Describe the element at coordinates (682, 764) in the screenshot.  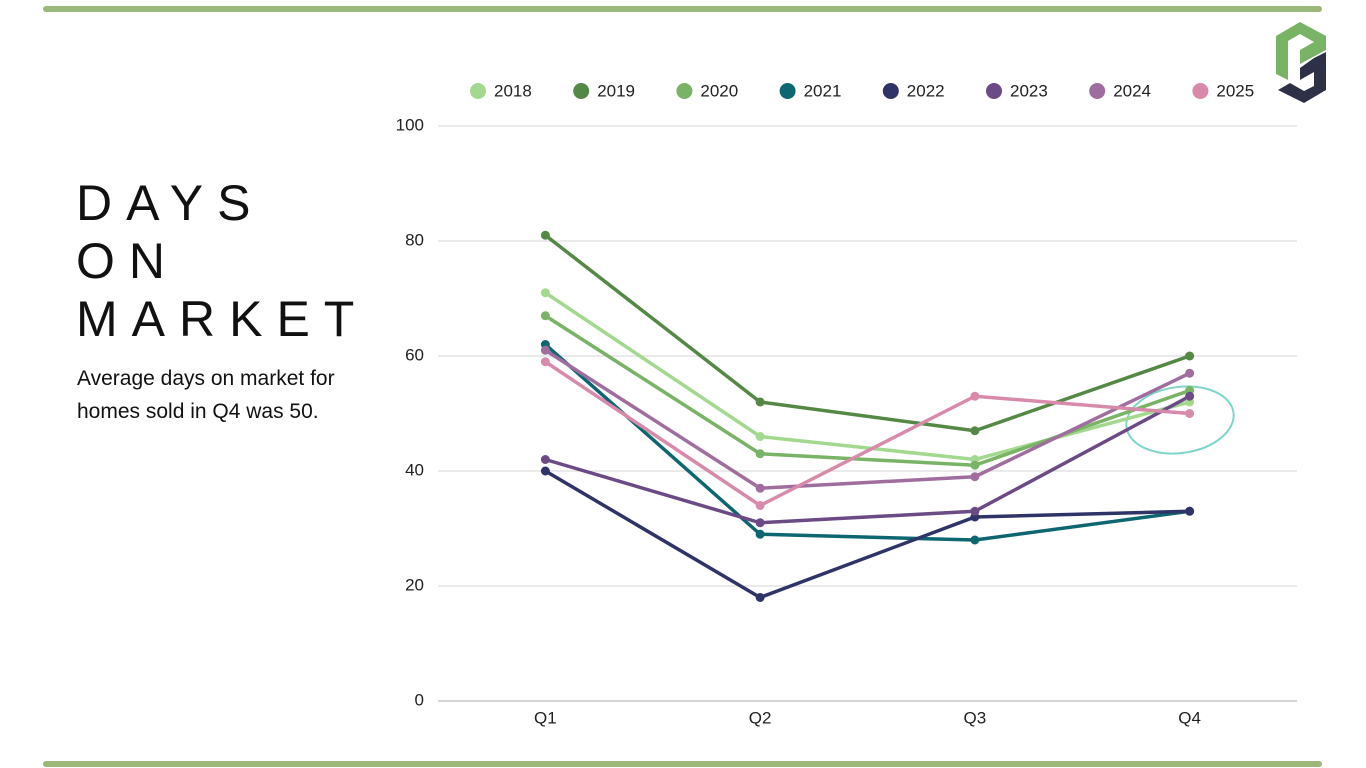
I see `bottom-rule` at that location.